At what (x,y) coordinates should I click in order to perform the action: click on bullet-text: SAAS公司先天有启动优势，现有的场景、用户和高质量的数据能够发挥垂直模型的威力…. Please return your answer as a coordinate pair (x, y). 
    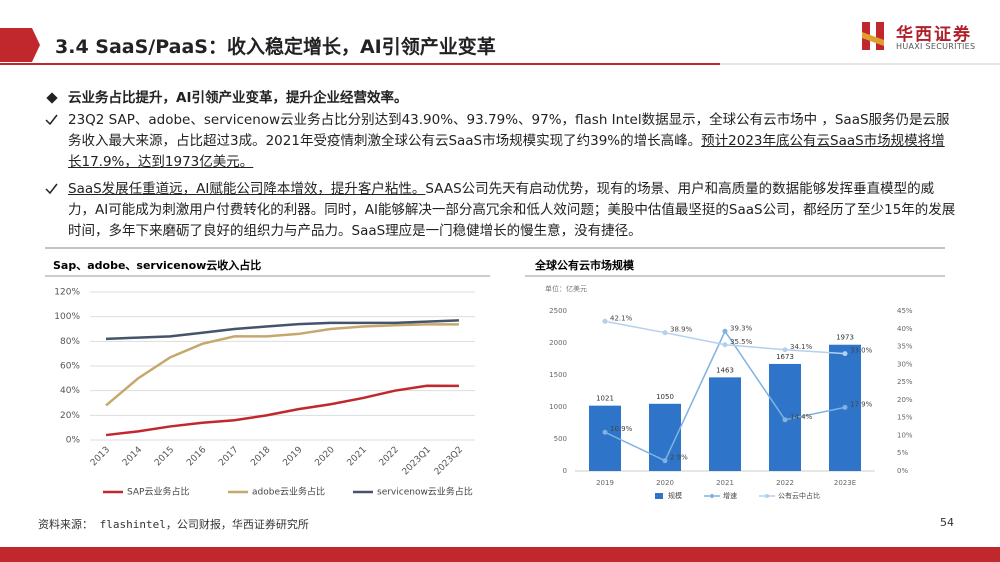
    Looking at the image, I should click on (512, 210).